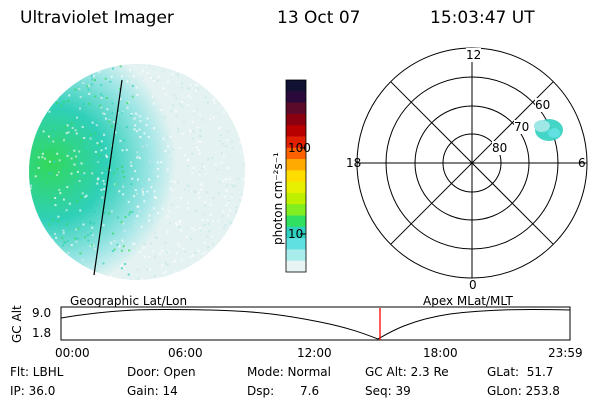 This screenshot has height=400, width=600. Describe the element at coordinates (520, 372) in the screenshot. I see `glat-info: GLat: 51.7` at that location.